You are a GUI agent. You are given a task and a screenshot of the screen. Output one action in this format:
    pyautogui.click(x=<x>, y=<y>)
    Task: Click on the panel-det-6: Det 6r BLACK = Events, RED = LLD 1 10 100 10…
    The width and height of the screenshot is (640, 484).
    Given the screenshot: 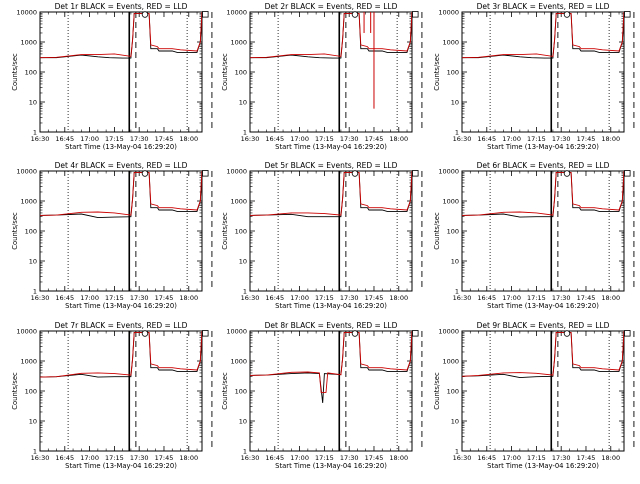 What is the action you would take?
    pyautogui.click(x=534, y=235)
    